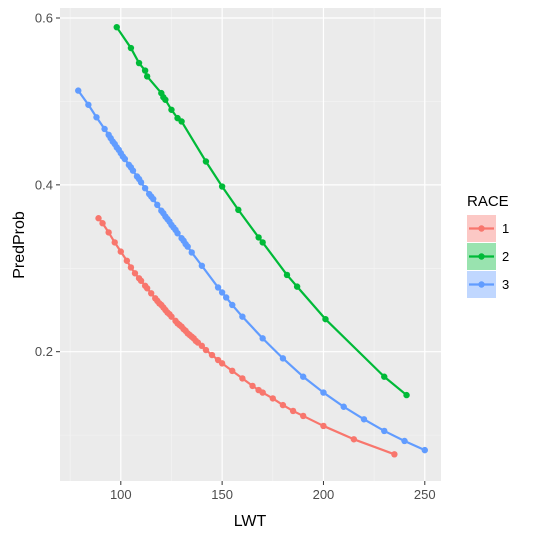 The height and width of the screenshot is (534, 535). I want to click on legend-label-1: 1, so click(505, 228).